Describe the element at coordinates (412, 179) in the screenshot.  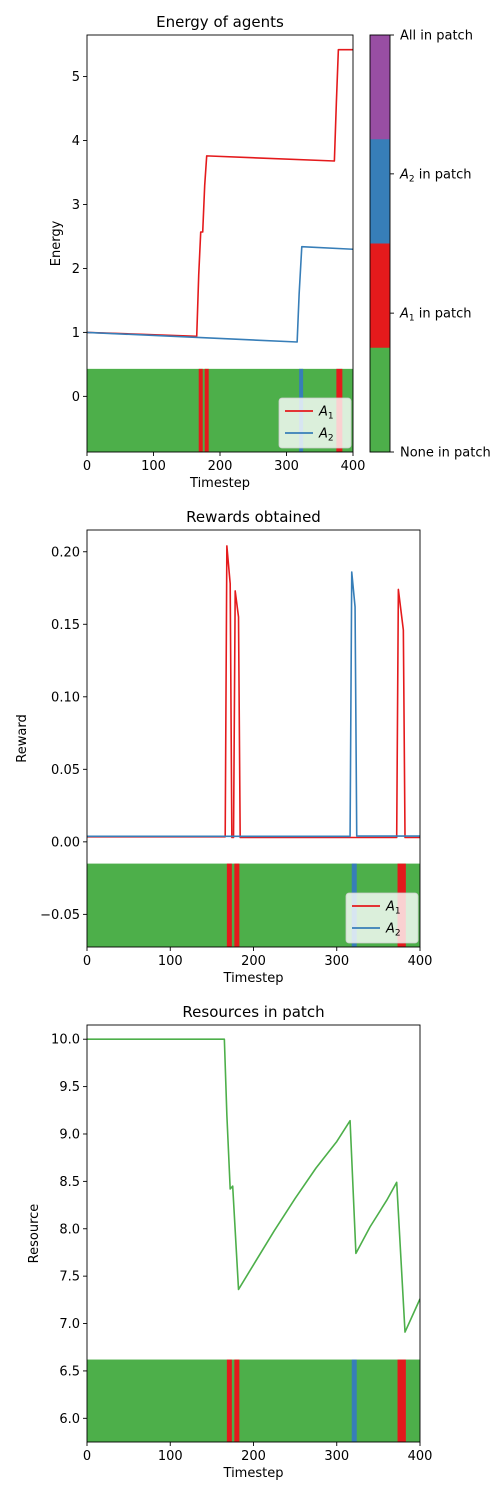
I see `colorbar-label-sub: 2` at that location.